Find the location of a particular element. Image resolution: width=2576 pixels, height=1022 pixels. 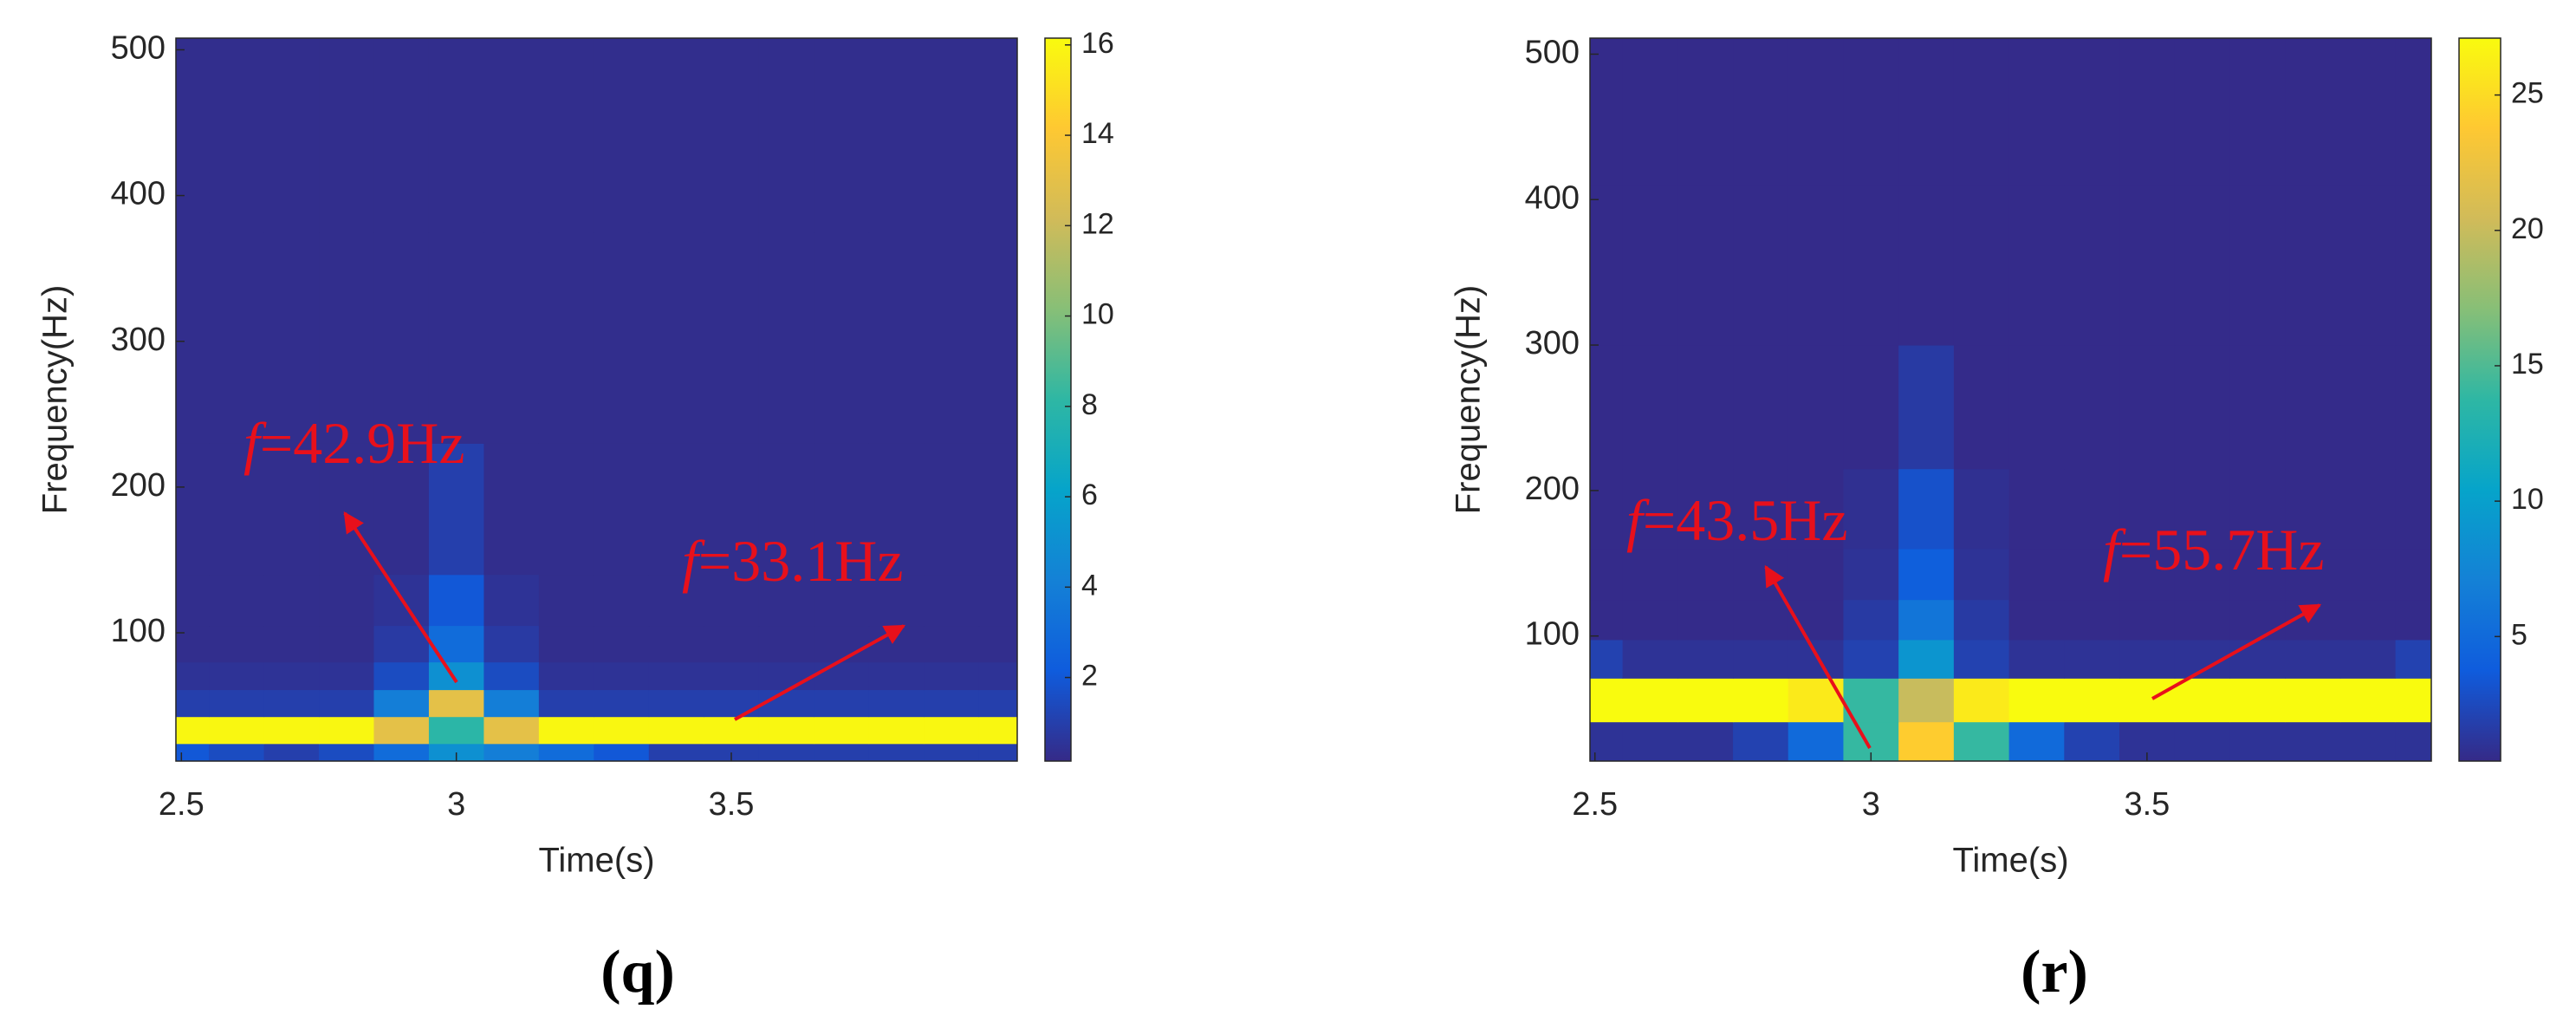

annotation-text: =42.9Hz is located at coordinates (362, 443).